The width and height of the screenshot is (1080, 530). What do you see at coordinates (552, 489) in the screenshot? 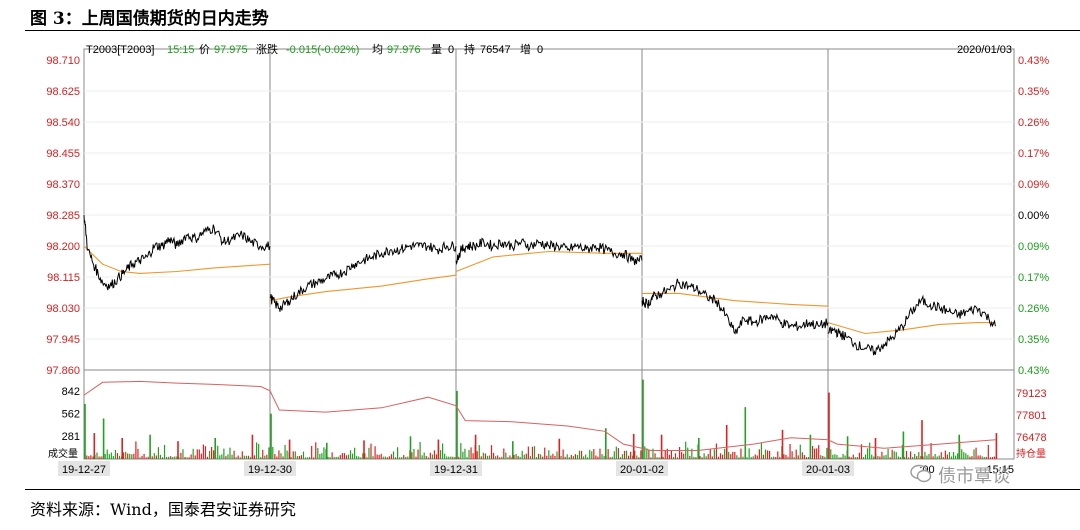
I see `source-rule` at bounding box center [552, 489].